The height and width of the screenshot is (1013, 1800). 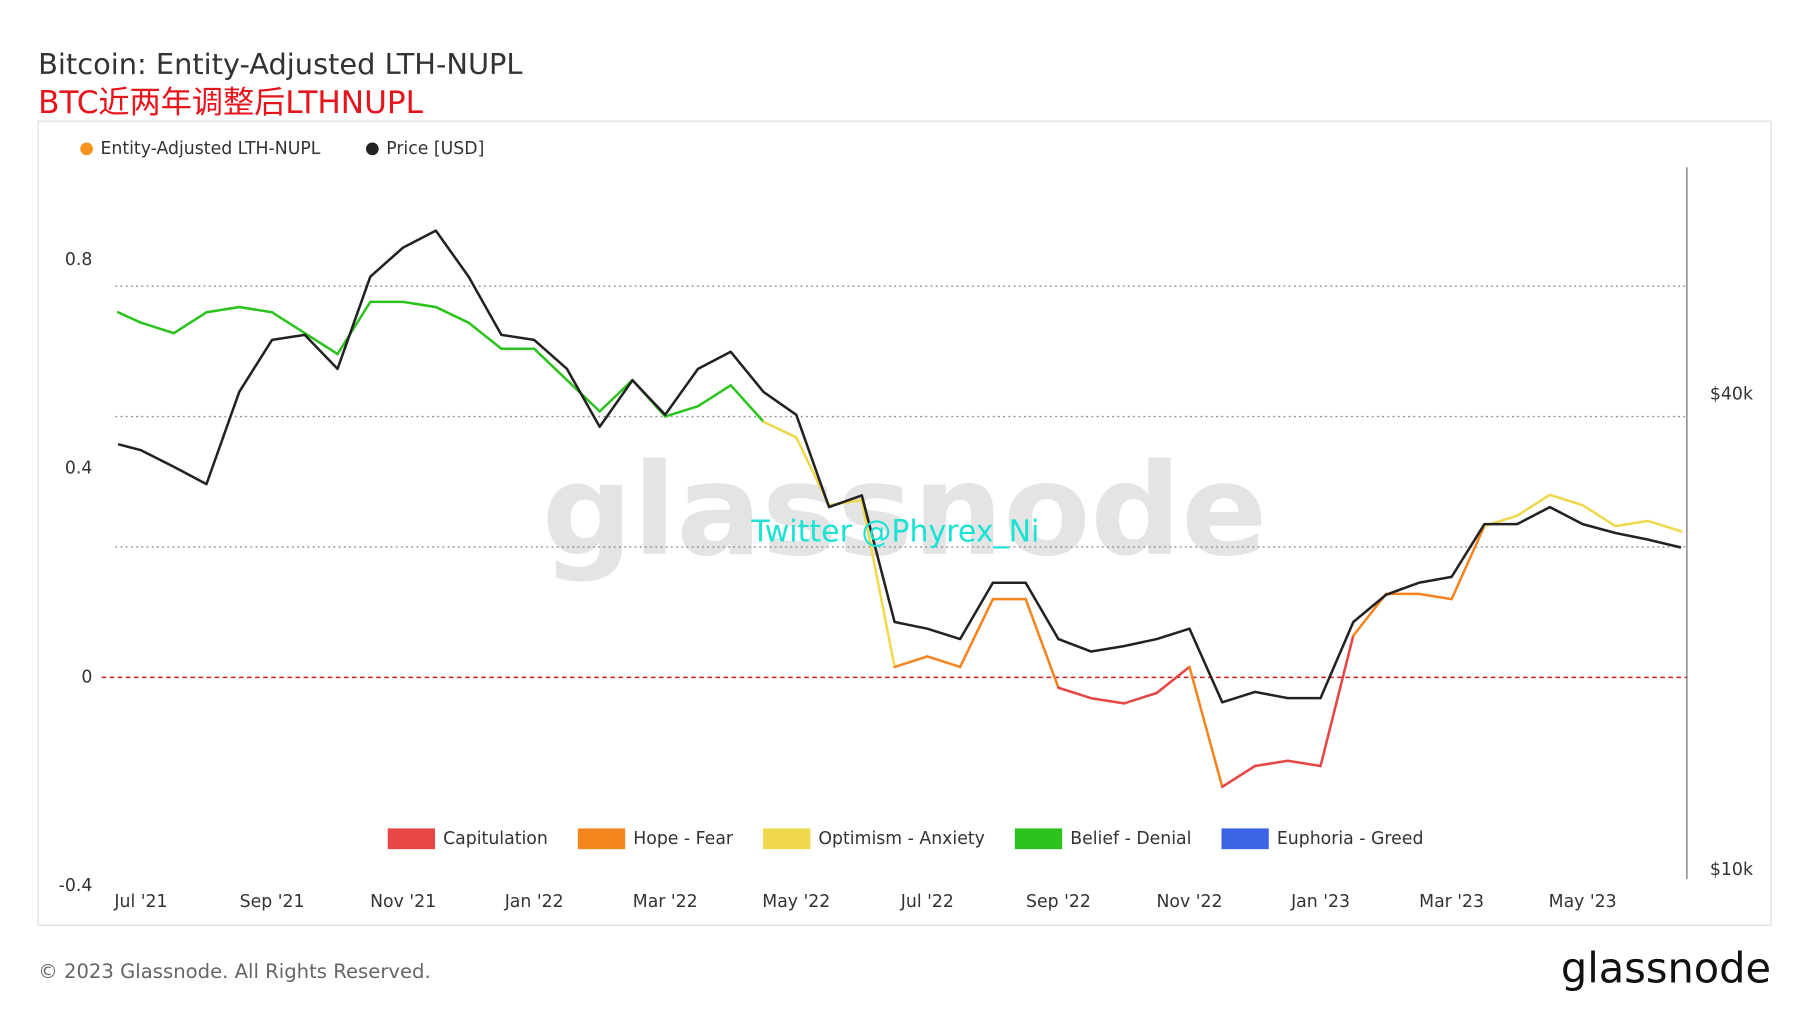 What do you see at coordinates (435, 149) in the screenshot?
I see `legend-label: Price [USD]` at bounding box center [435, 149].